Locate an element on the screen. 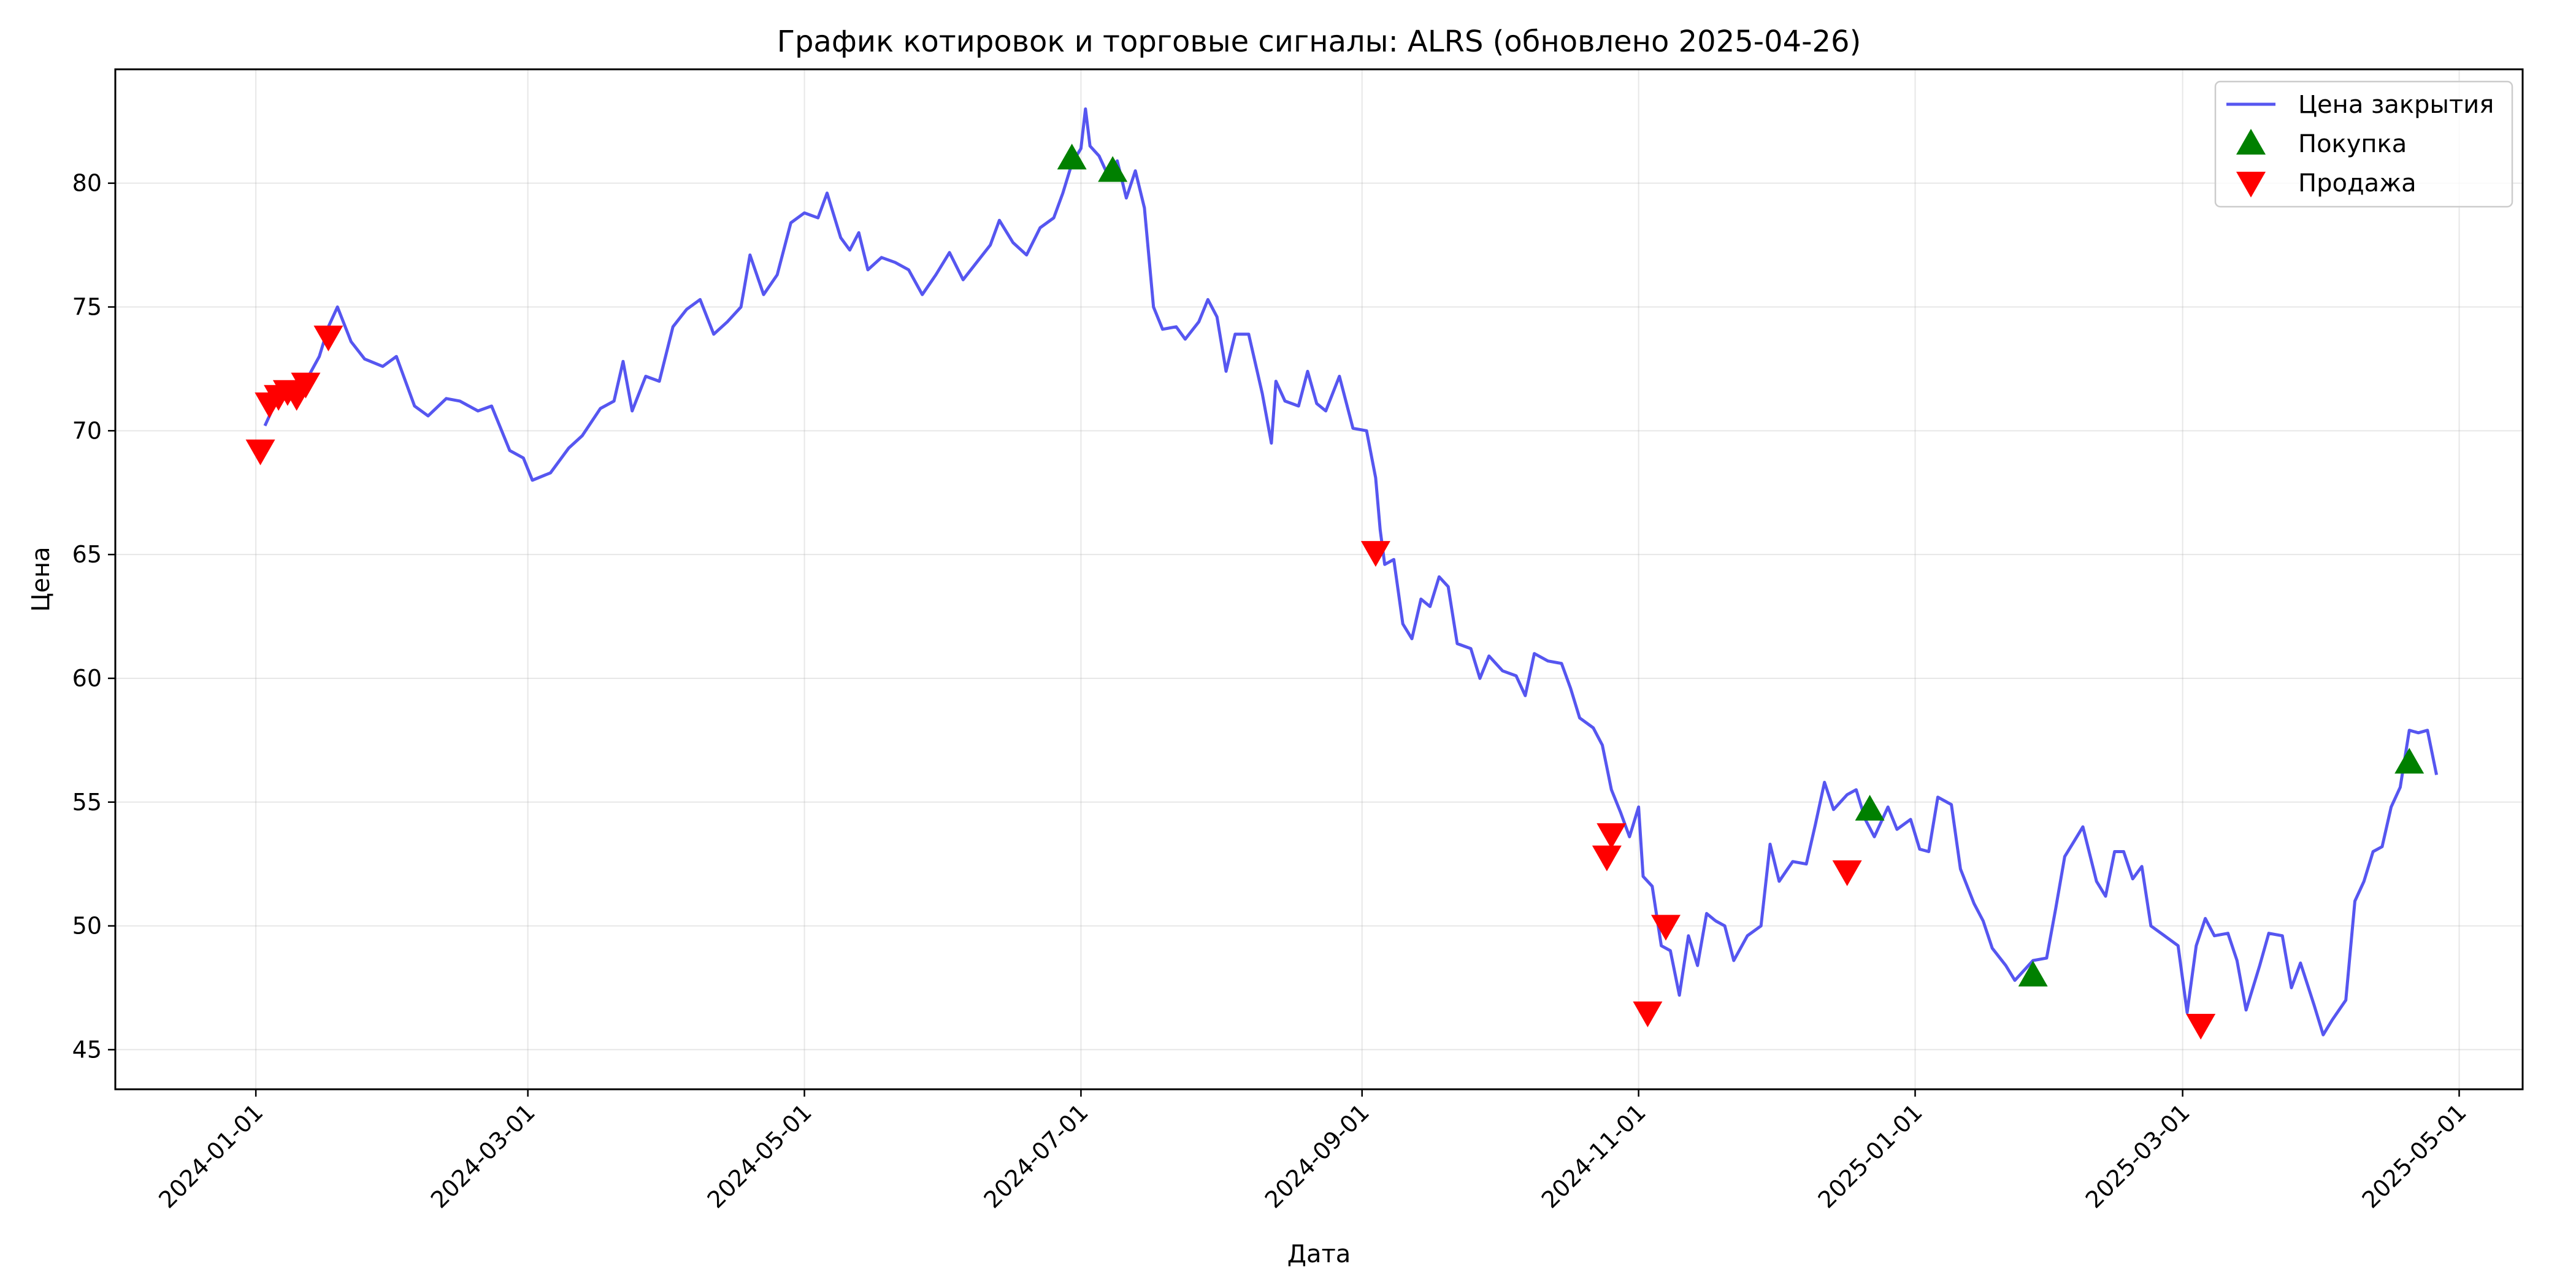 Image resolution: width=2576 pixels, height=1288 pixels. y-tick-label: 75 is located at coordinates (87, 306).